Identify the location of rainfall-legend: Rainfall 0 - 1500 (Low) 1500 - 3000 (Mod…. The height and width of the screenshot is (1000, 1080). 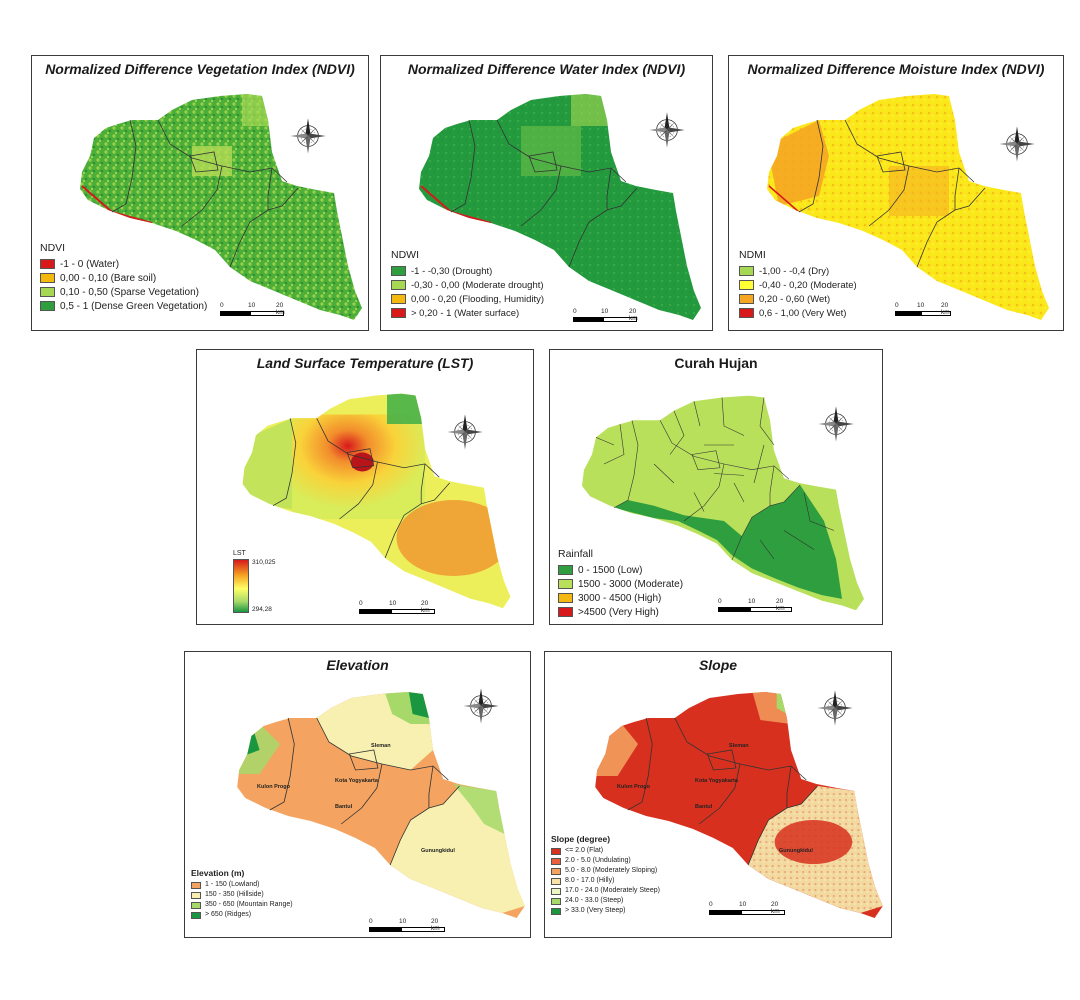
(620, 583).